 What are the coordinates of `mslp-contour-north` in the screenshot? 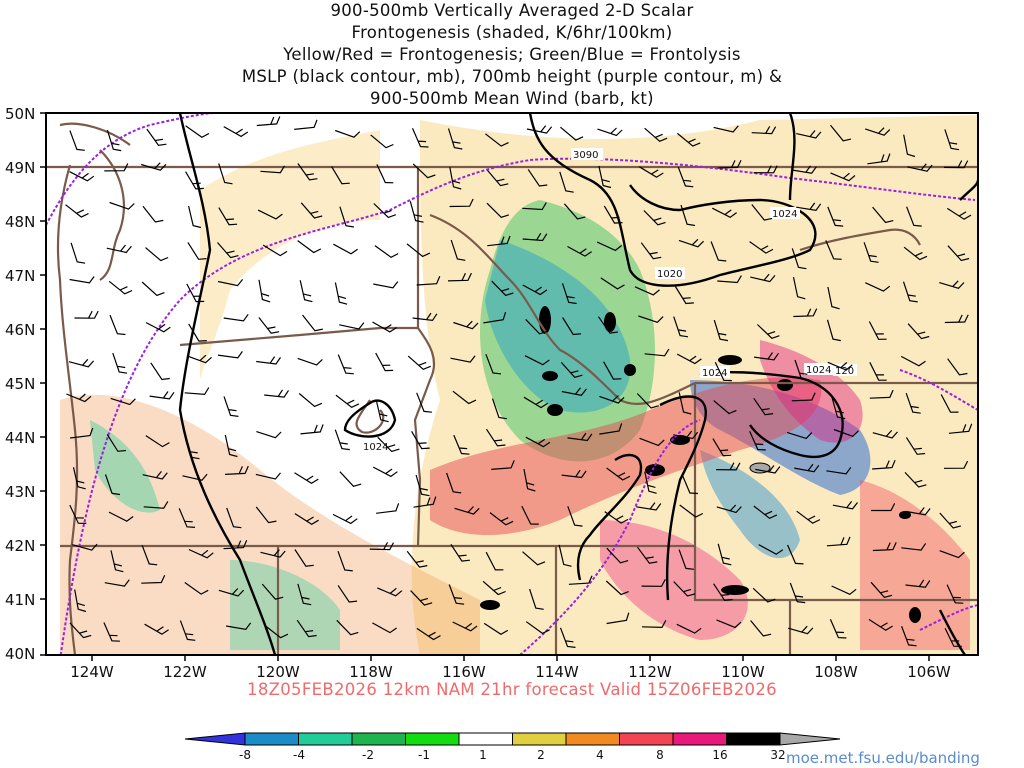 It's located at (792, 157).